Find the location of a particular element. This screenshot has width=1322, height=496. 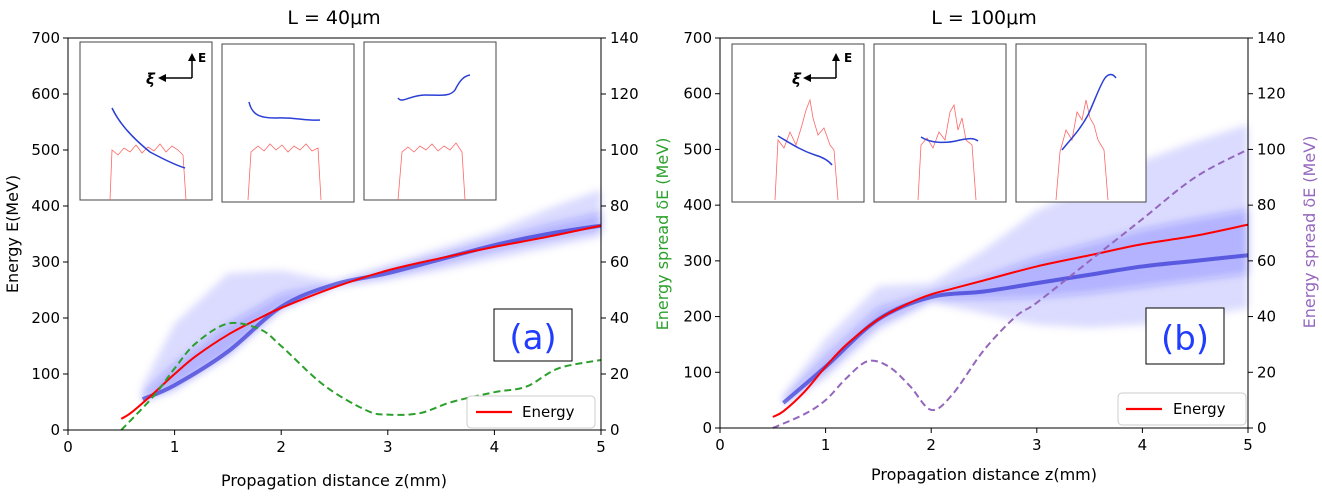

panel-a-electron-band is located at coordinates (371, 295).